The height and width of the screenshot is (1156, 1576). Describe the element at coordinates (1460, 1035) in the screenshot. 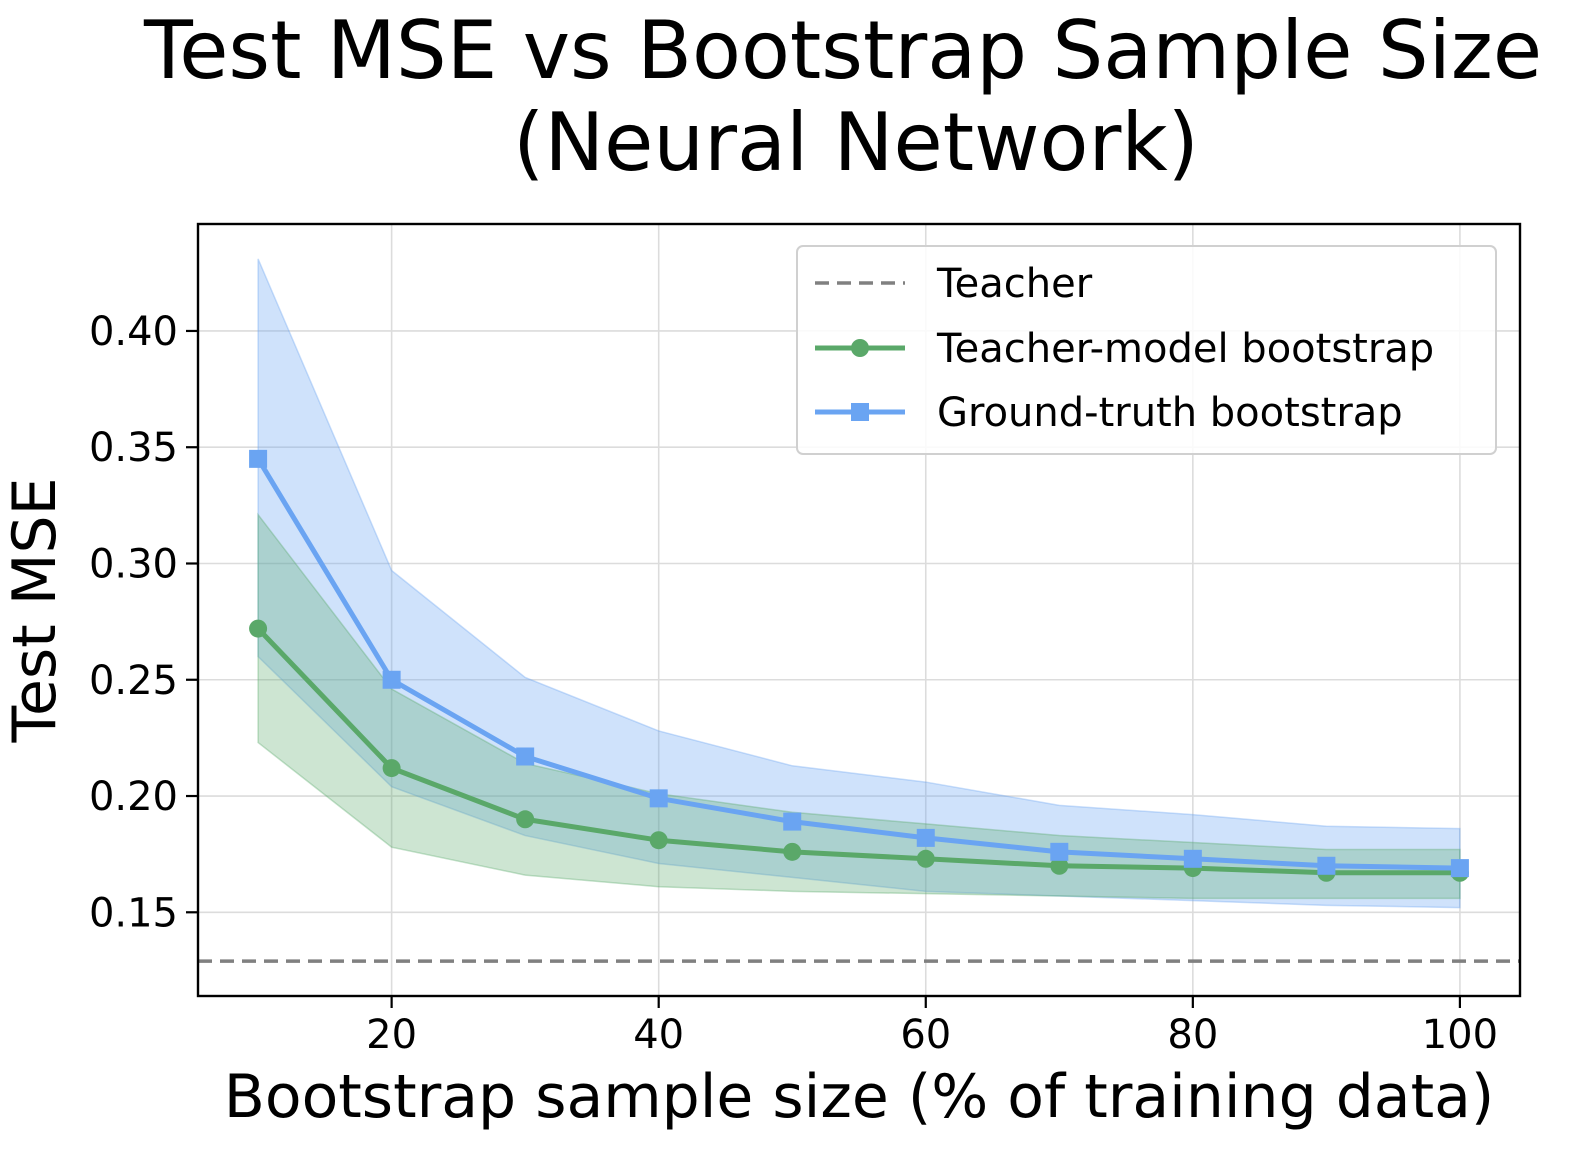

I see `x-tick-label: 100` at that location.